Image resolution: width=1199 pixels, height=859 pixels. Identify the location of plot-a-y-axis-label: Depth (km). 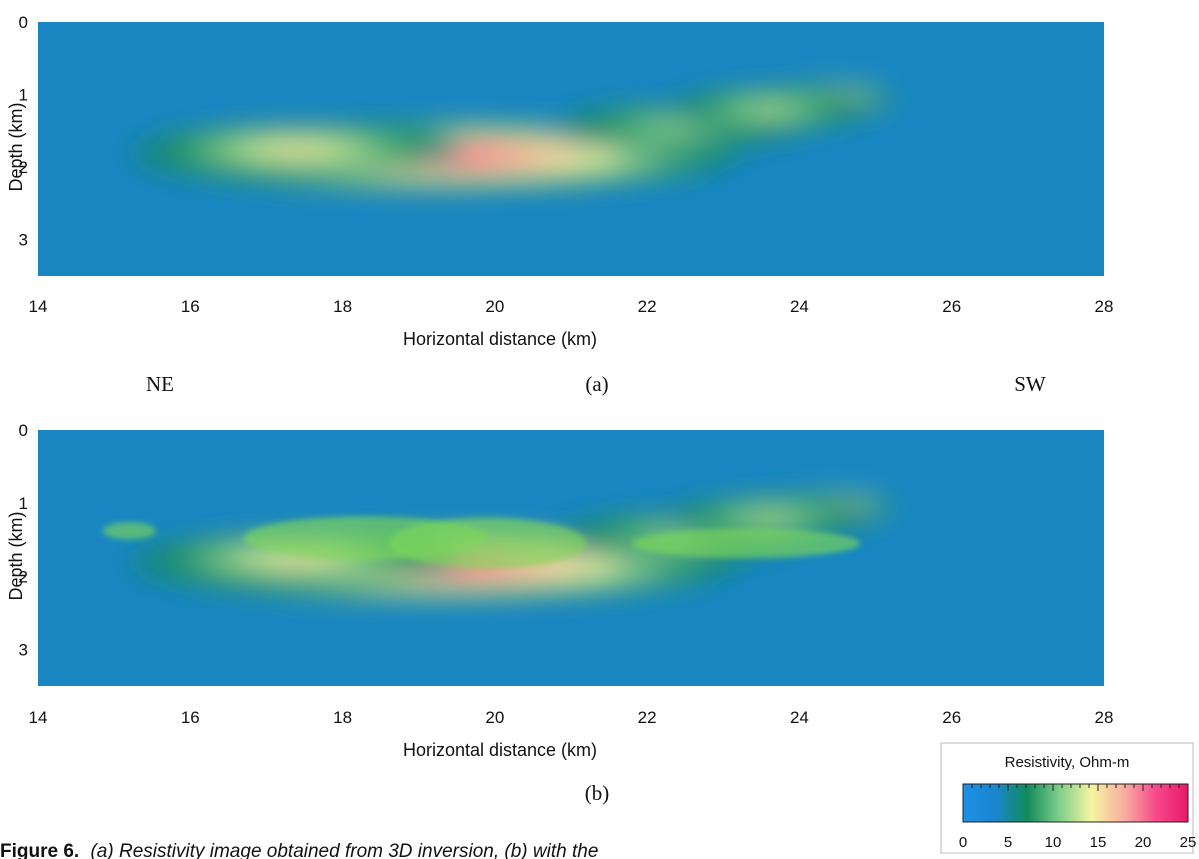
(16, 146).